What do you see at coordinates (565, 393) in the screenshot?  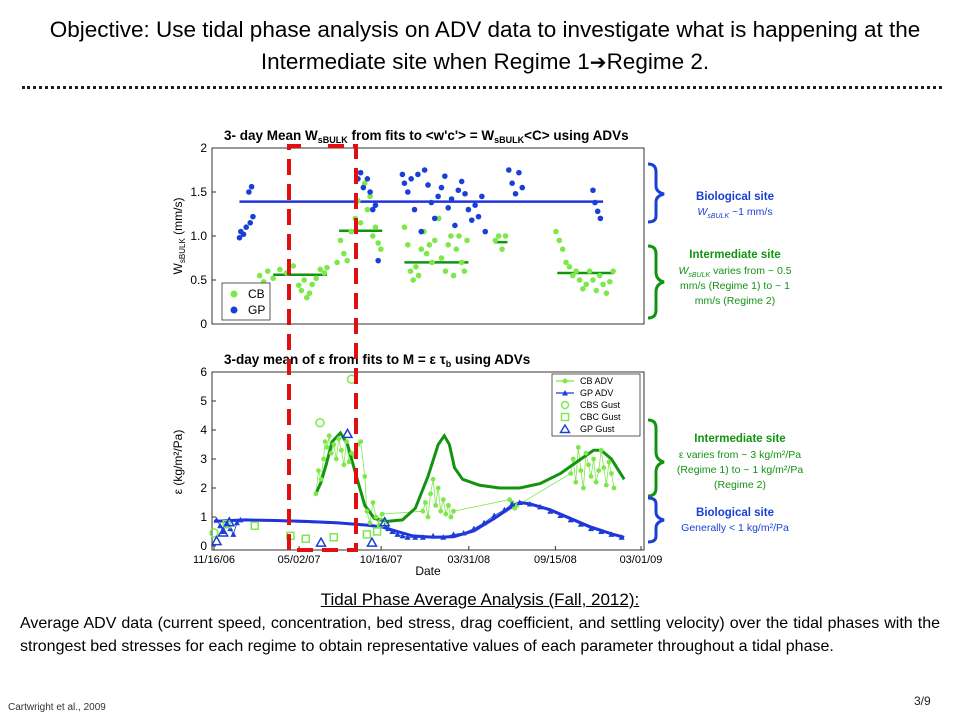 I see `legend-gp-adv-marker` at bounding box center [565, 393].